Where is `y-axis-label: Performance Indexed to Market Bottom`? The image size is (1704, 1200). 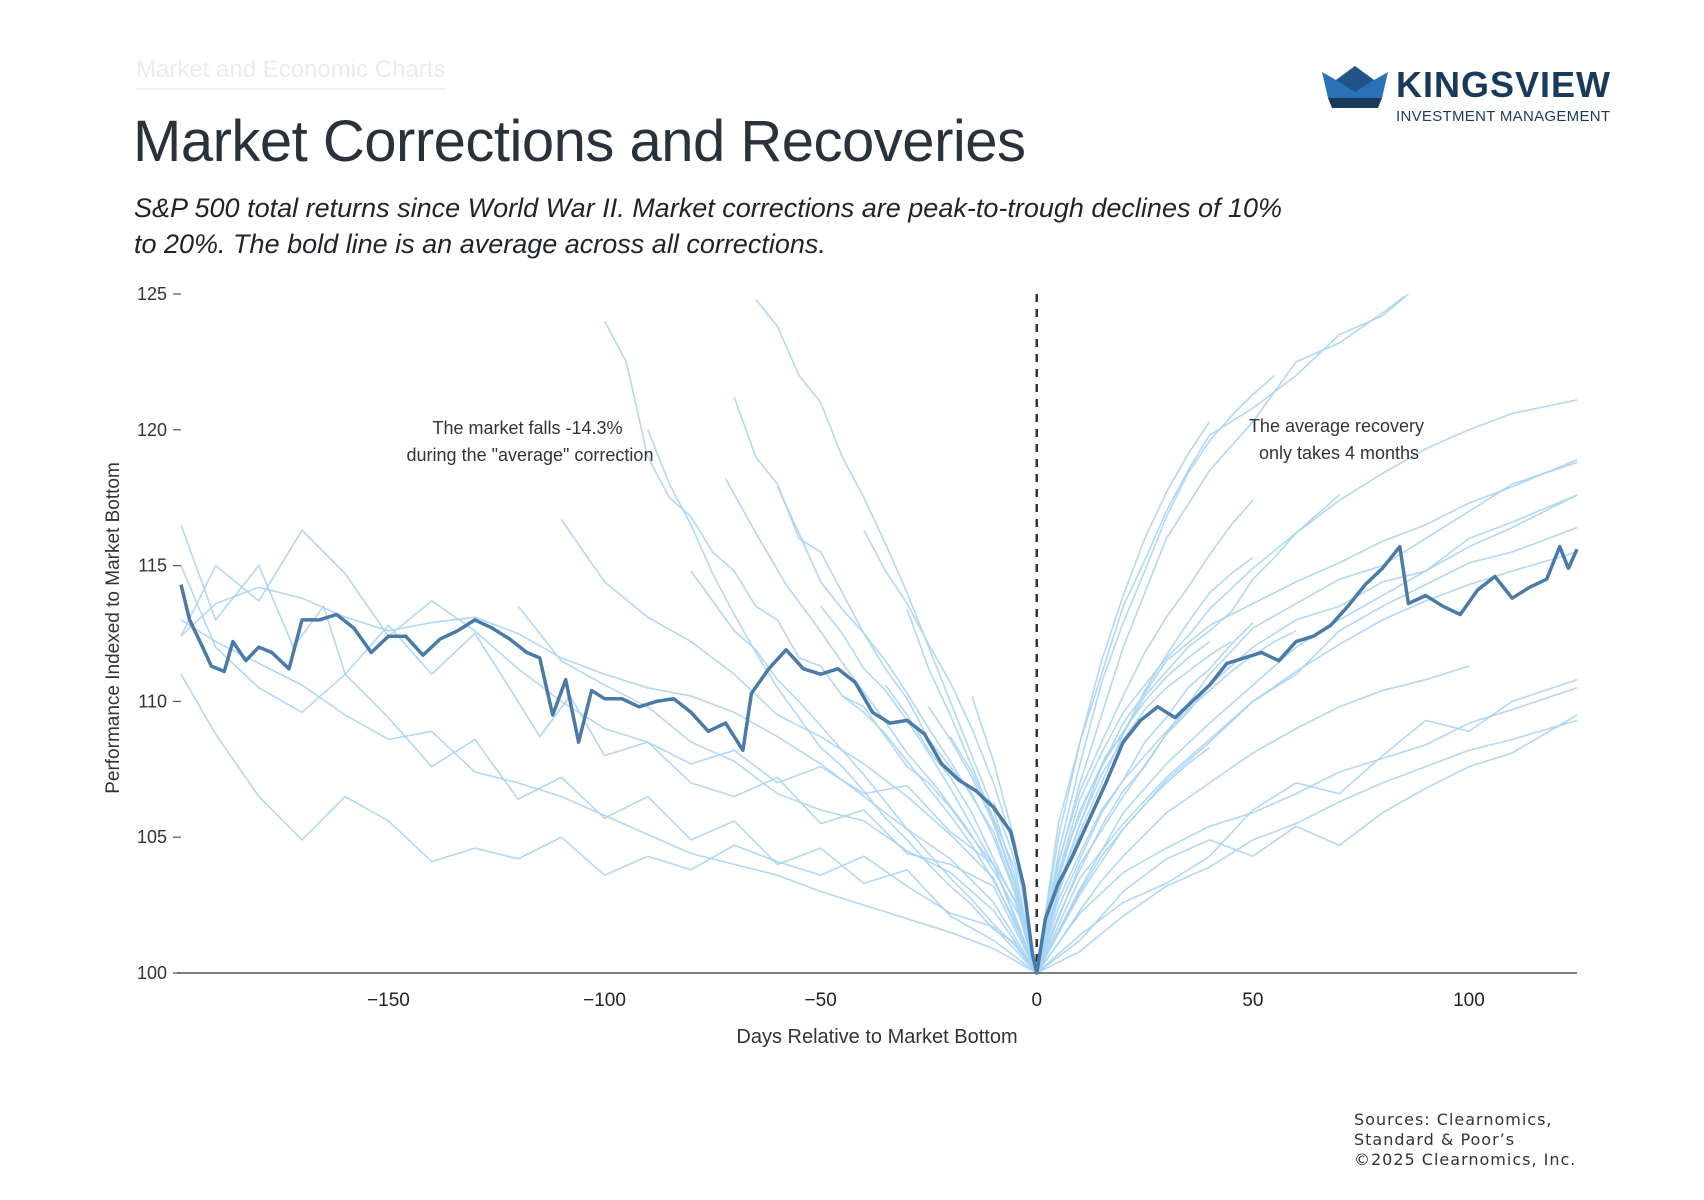 y-axis-label: Performance Indexed to Market Bottom is located at coordinates (113, 628).